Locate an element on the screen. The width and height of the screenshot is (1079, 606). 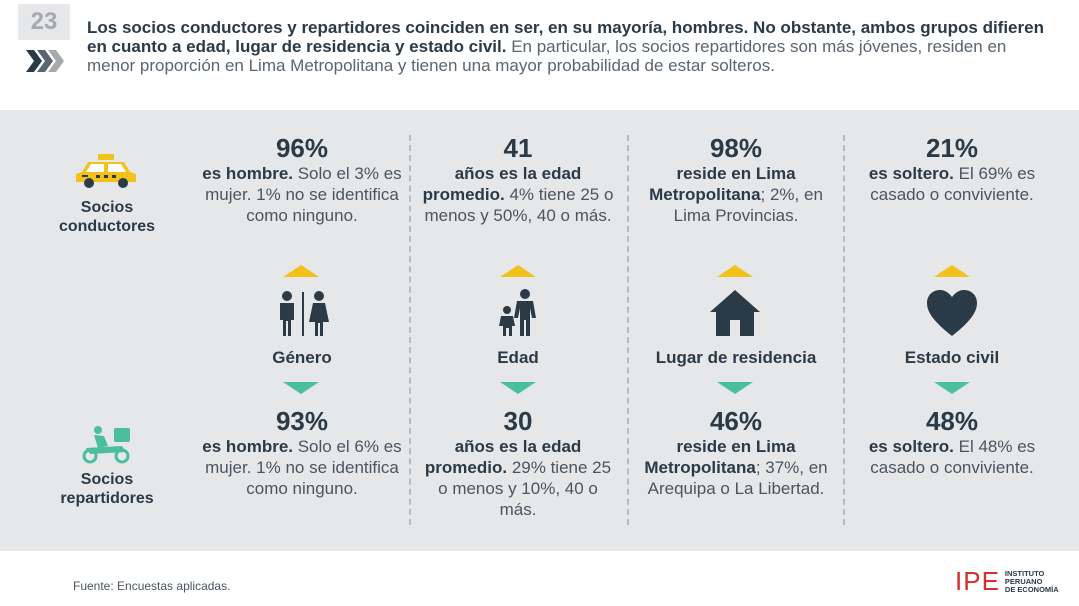
delivery-motorcycle-icon is located at coordinates (106, 445).